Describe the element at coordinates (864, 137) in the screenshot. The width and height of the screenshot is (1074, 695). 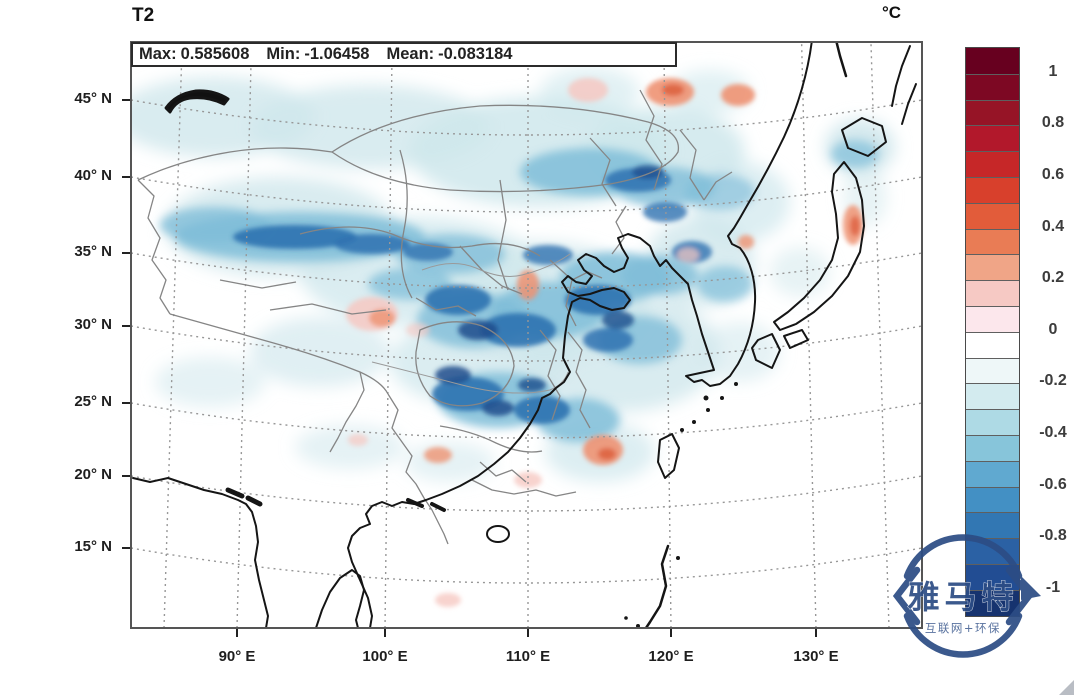
I see `hokkaido-island` at that location.